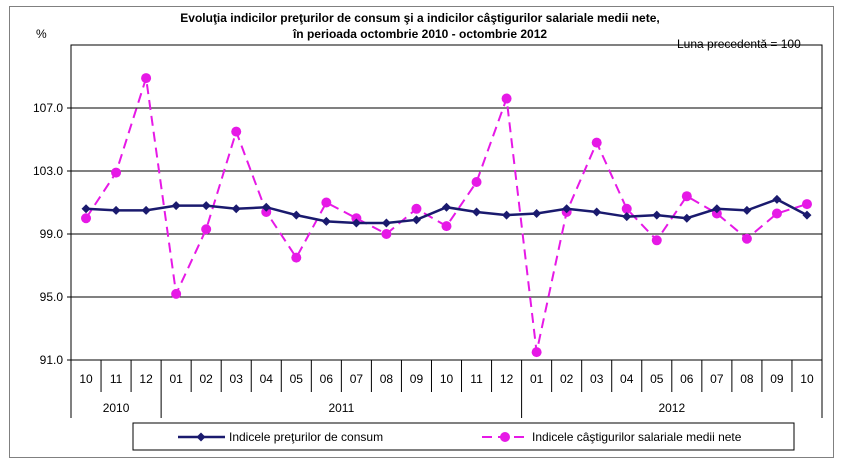 Image resolution: width=847 pixels, height=465 pixels. I want to click on legend-wage-marker, so click(505, 437).